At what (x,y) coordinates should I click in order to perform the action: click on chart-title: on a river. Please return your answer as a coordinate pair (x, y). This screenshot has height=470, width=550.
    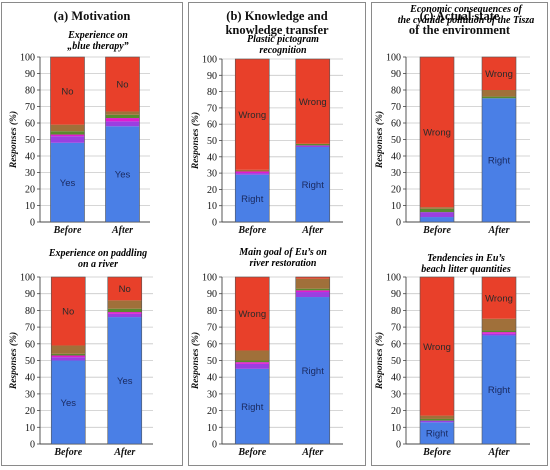
    Looking at the image, I should click on (98, 264).